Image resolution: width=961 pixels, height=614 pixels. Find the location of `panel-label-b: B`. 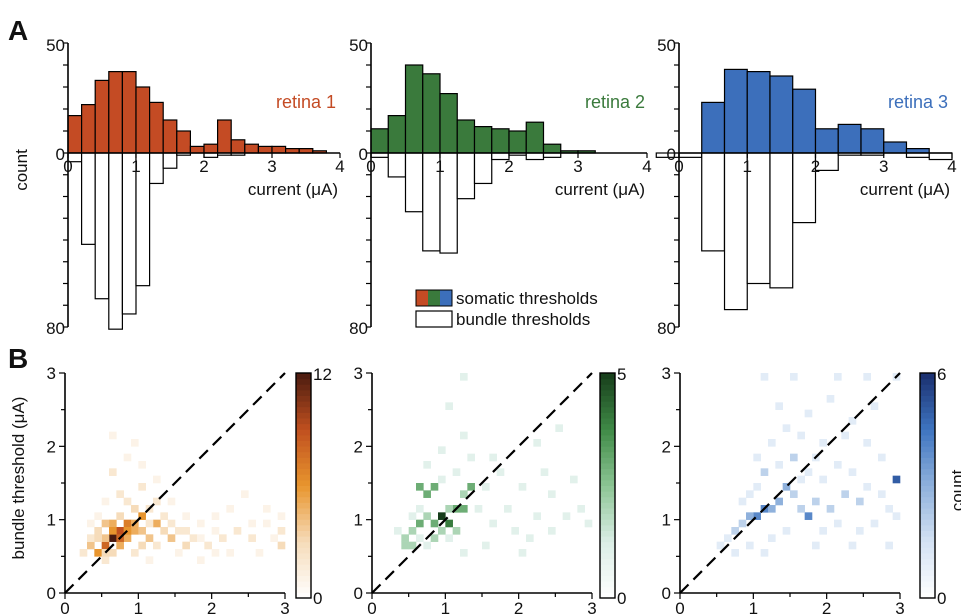

panel-label-b: B is located at coordinates (18, 358).